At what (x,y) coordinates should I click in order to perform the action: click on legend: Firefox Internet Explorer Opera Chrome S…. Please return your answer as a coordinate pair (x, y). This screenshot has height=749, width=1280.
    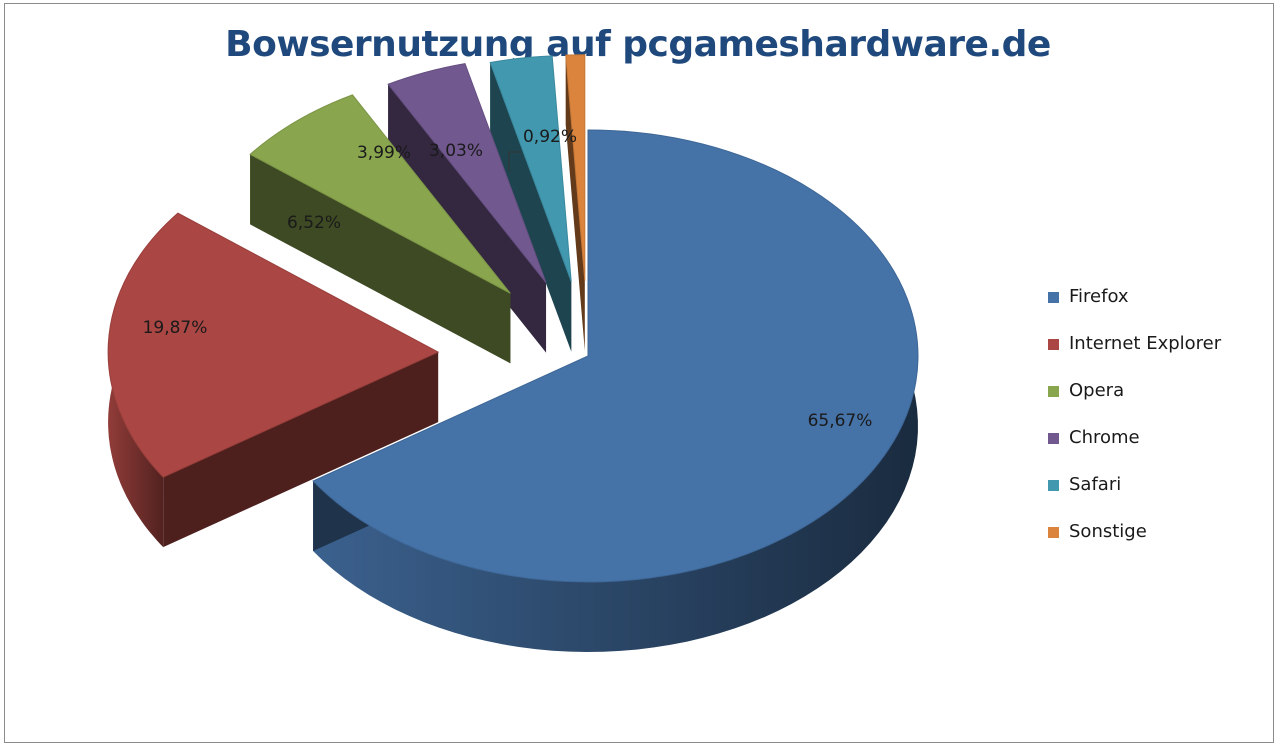
    Looking at the image, I should click on (1160, 425).